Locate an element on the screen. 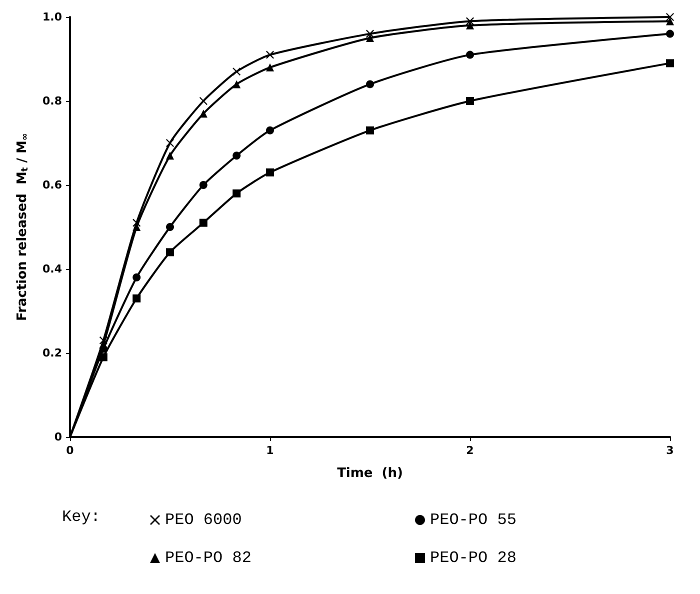  legend-label: PEO-PO 82 is located at coordinates (208, 558).